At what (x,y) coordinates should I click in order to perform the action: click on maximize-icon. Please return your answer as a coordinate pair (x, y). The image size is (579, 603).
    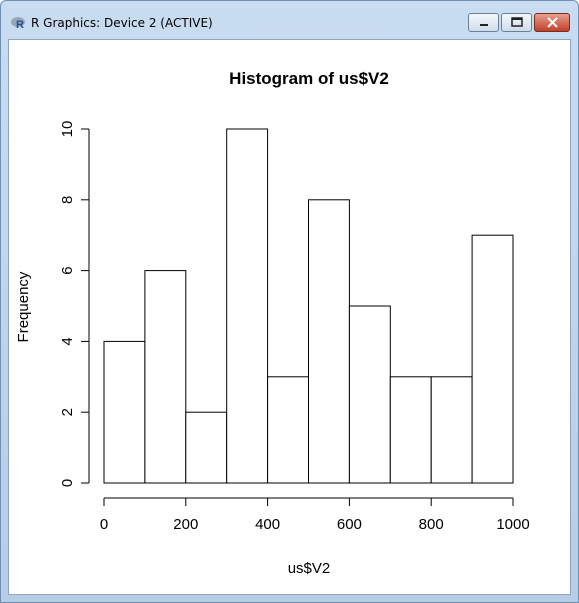
    Looking at the image, I should click on (517, 22).